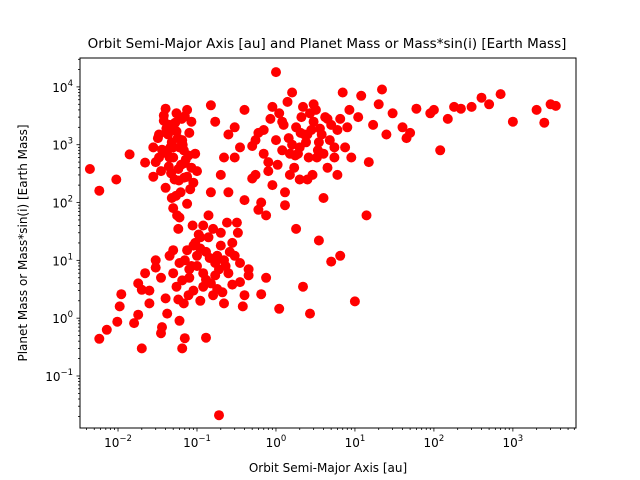 The height and width of the screenshot is (480, 640). I want to click on y-tick-label: 10⁴, so click(62, 87).